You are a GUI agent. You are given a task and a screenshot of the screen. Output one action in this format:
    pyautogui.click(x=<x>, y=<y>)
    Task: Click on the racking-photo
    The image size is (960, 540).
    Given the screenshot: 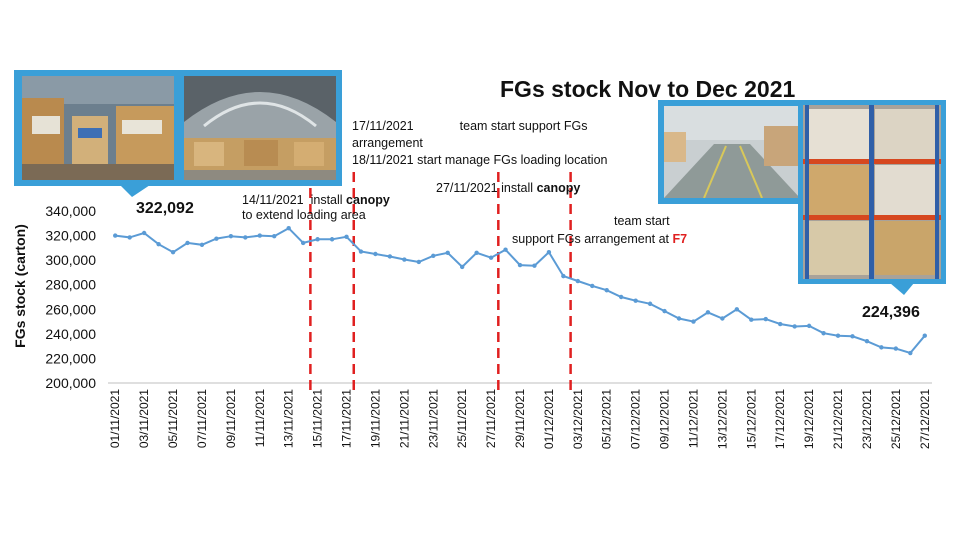 What is the action you would take?
    pyautogui.click(x=872, y=192)
    